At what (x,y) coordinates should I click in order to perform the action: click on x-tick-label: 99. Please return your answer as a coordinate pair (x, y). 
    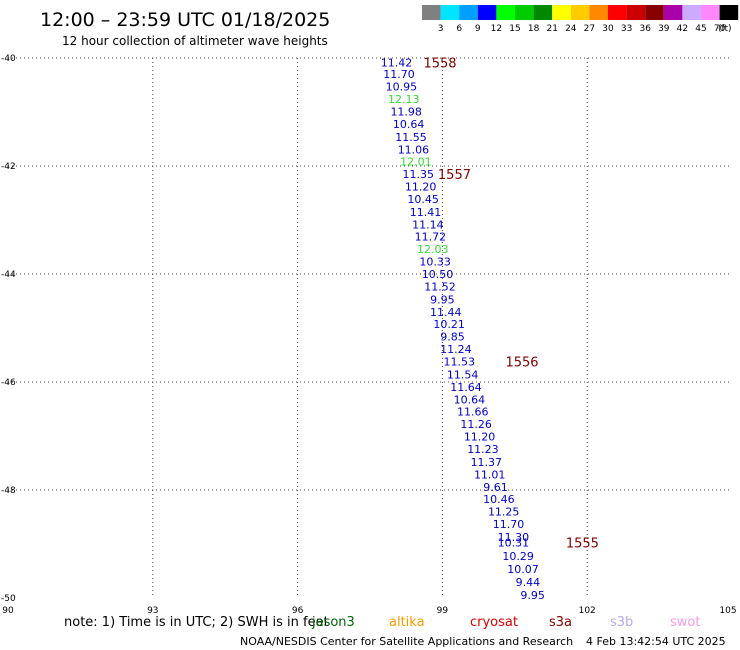
    Looking at the image, I should click on (443, 611).